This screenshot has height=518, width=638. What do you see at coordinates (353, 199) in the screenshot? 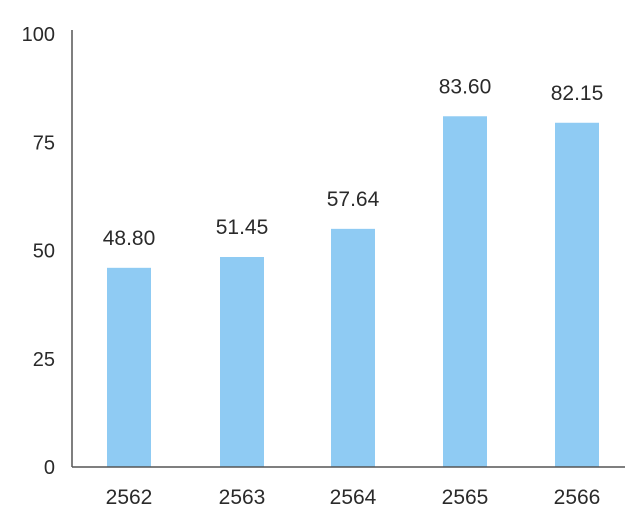
I see `data-label-2564: 57.64` at bounding box center [353, 199].